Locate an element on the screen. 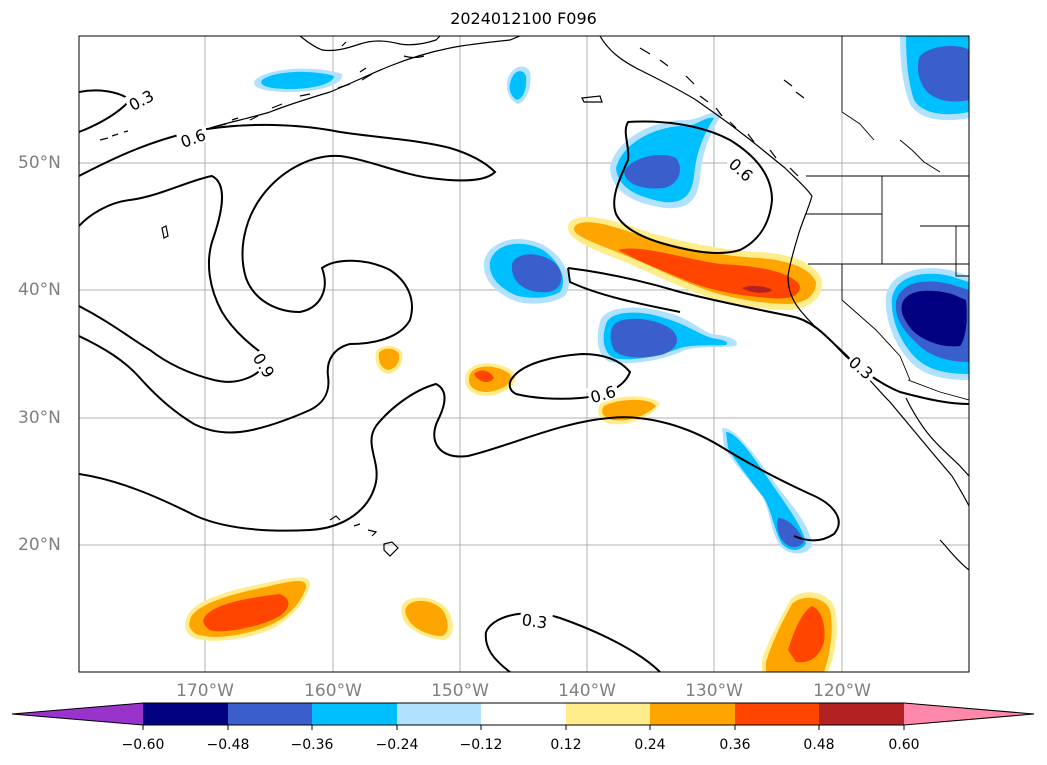 The height and width of the screenshot is (765, 1047). colorbar-tick-label: 0.36 is located at coordinates (735, 745).